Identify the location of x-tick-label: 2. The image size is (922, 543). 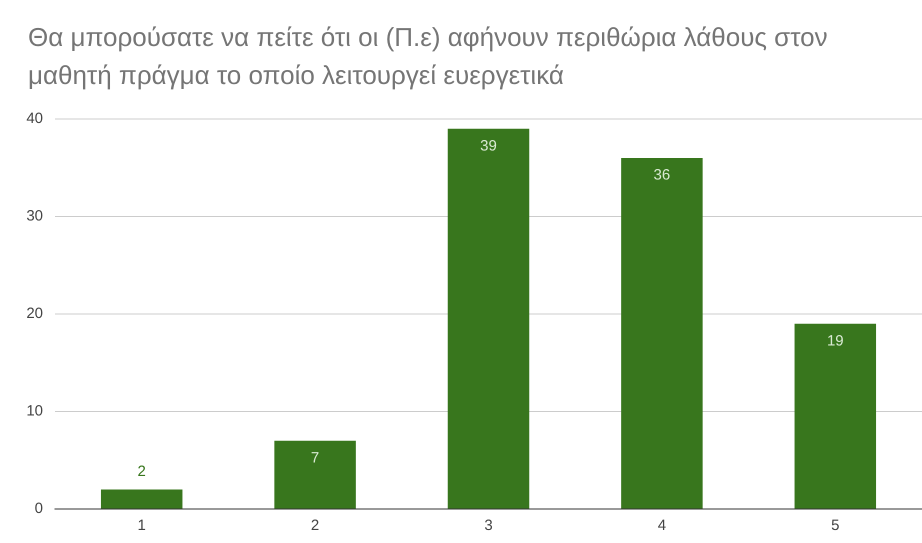
(315, 525).